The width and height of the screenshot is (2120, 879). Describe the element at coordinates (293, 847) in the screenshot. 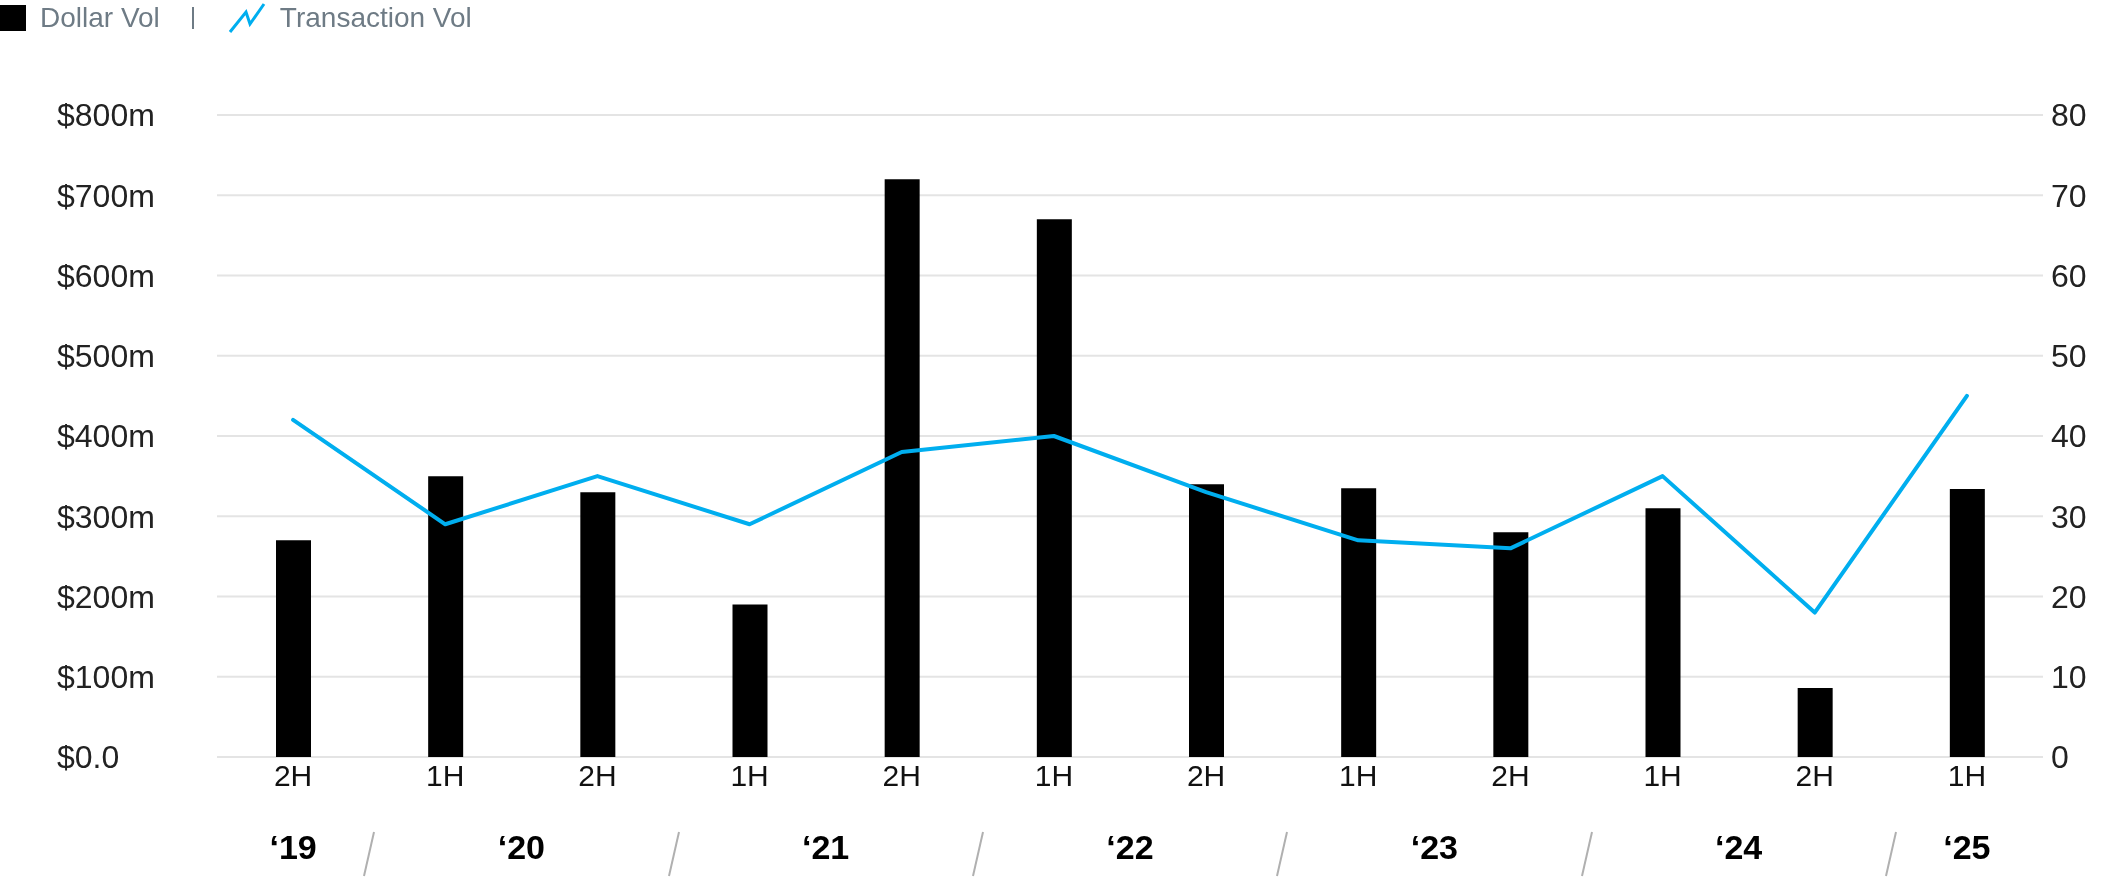

I see `text: ‘19` at that location.